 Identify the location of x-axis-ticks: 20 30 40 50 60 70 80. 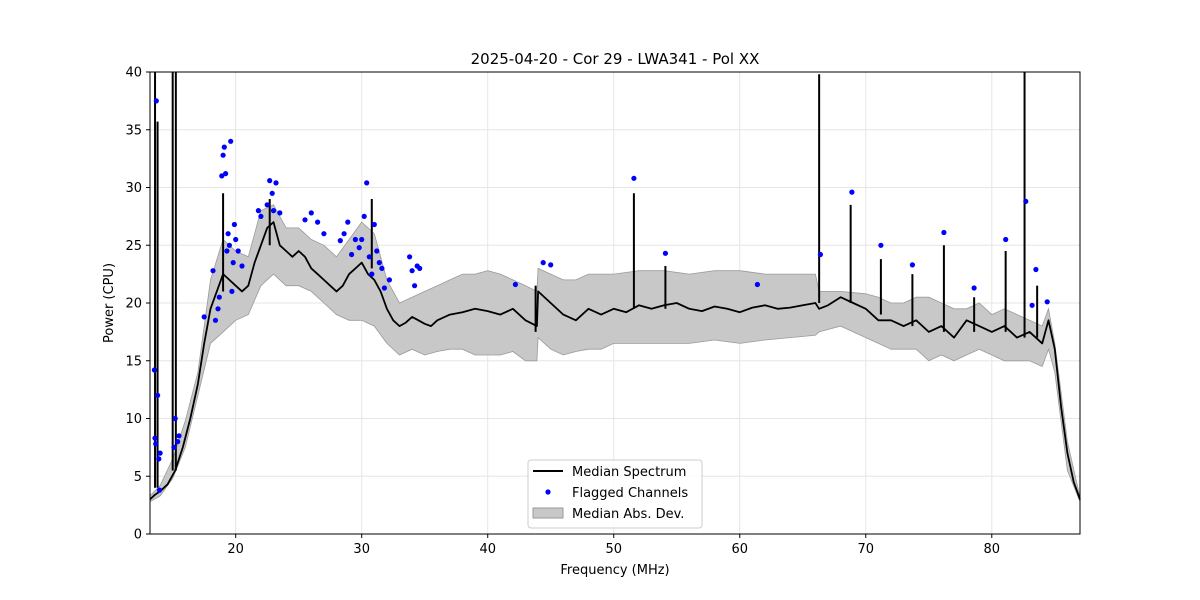
(613, 545).